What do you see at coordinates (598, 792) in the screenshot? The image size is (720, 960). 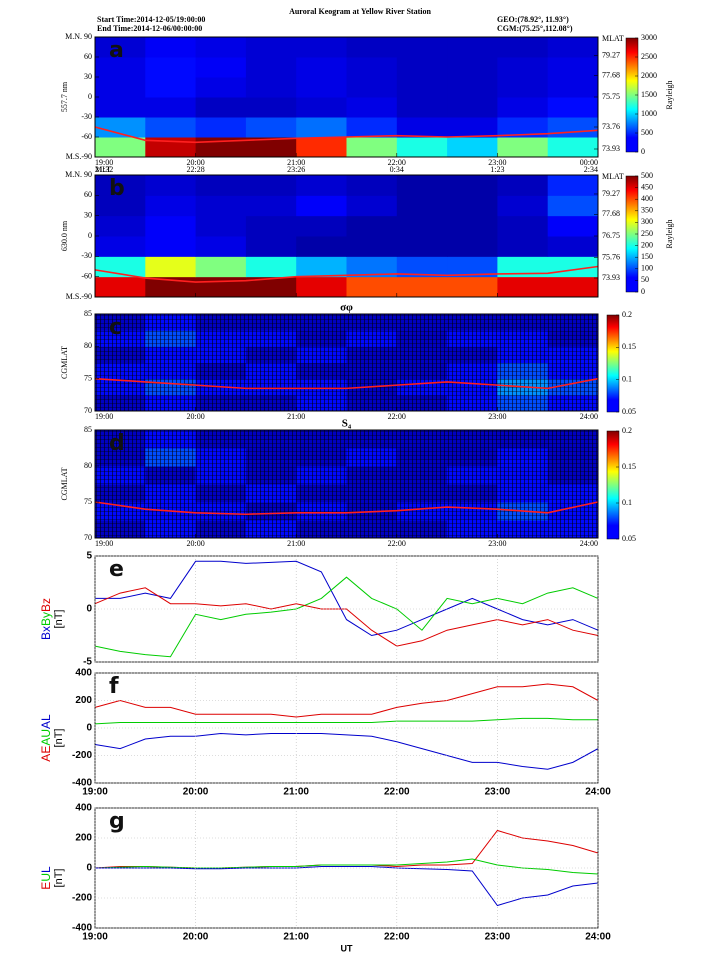 I see `x-tick-label: 24:00` at bounding box center [598, 792].